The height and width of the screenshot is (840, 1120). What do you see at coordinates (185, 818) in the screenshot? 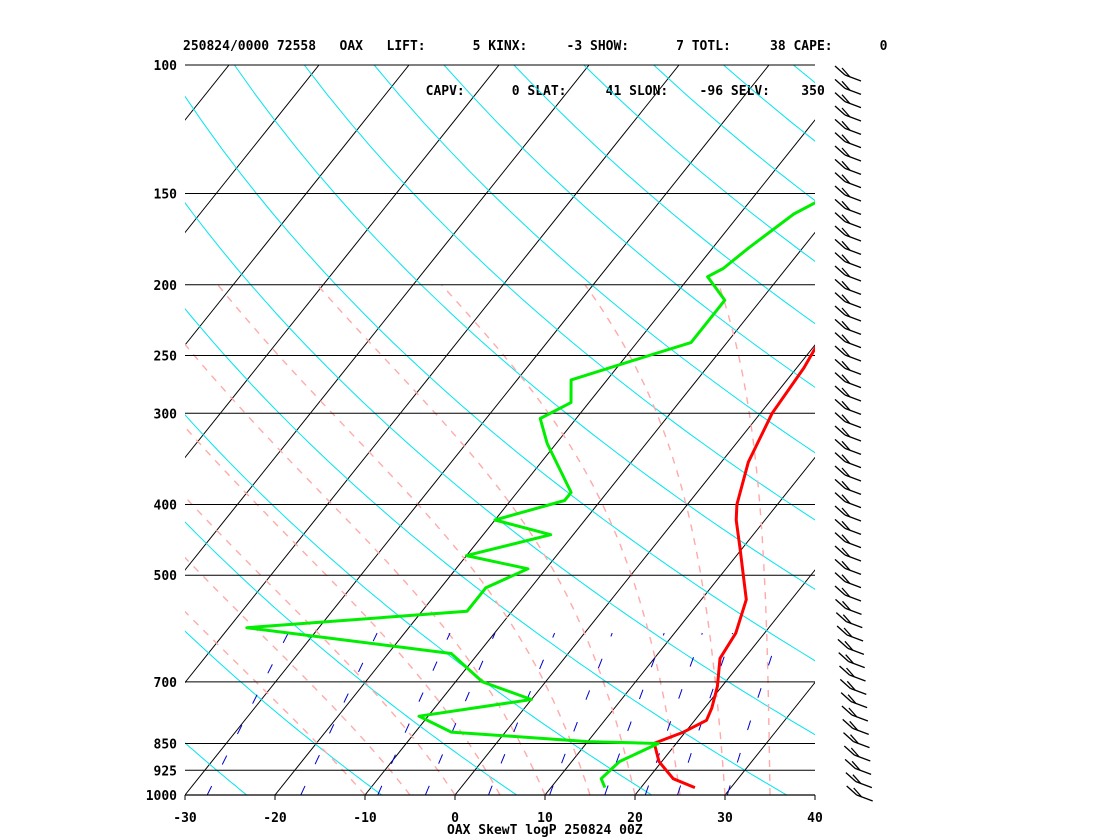
I see `temp-tick-label: -30` at bounding box center [185, 818].